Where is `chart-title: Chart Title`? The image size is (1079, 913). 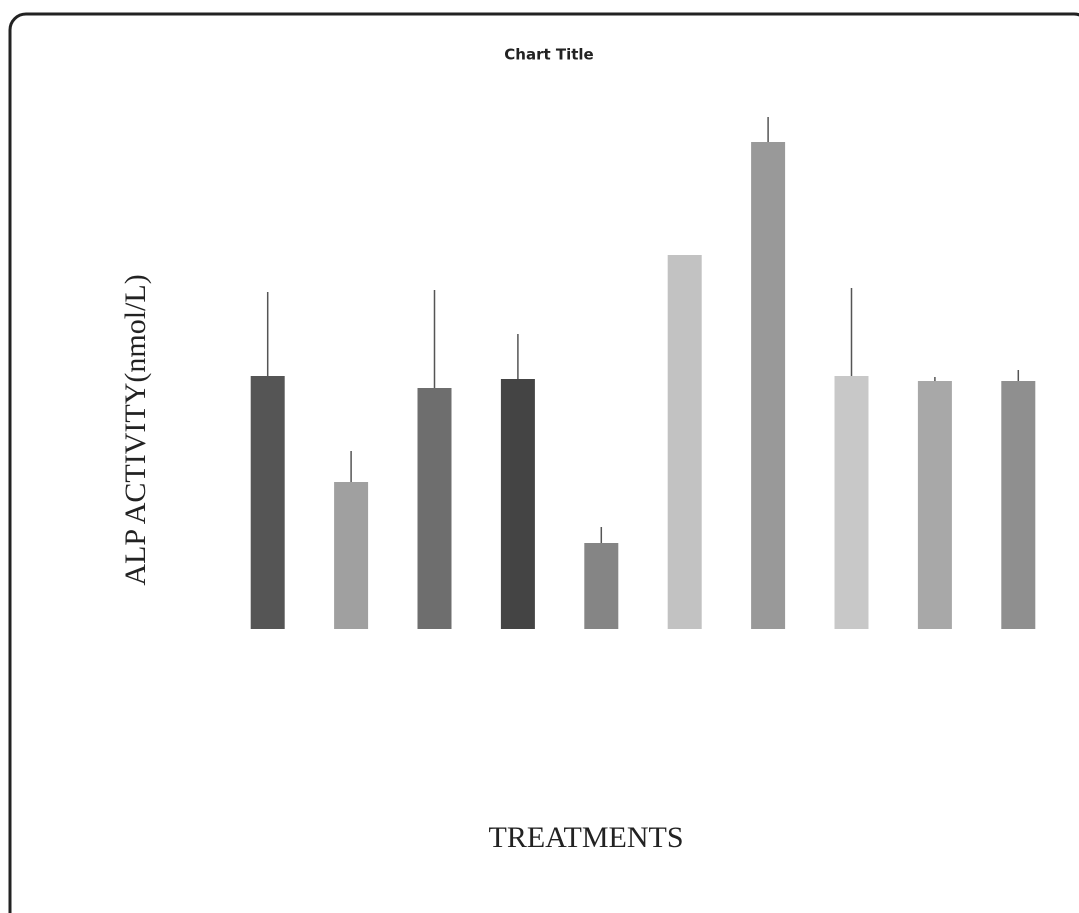
chart-title: Chart Title is located at coordinates (548, 55).